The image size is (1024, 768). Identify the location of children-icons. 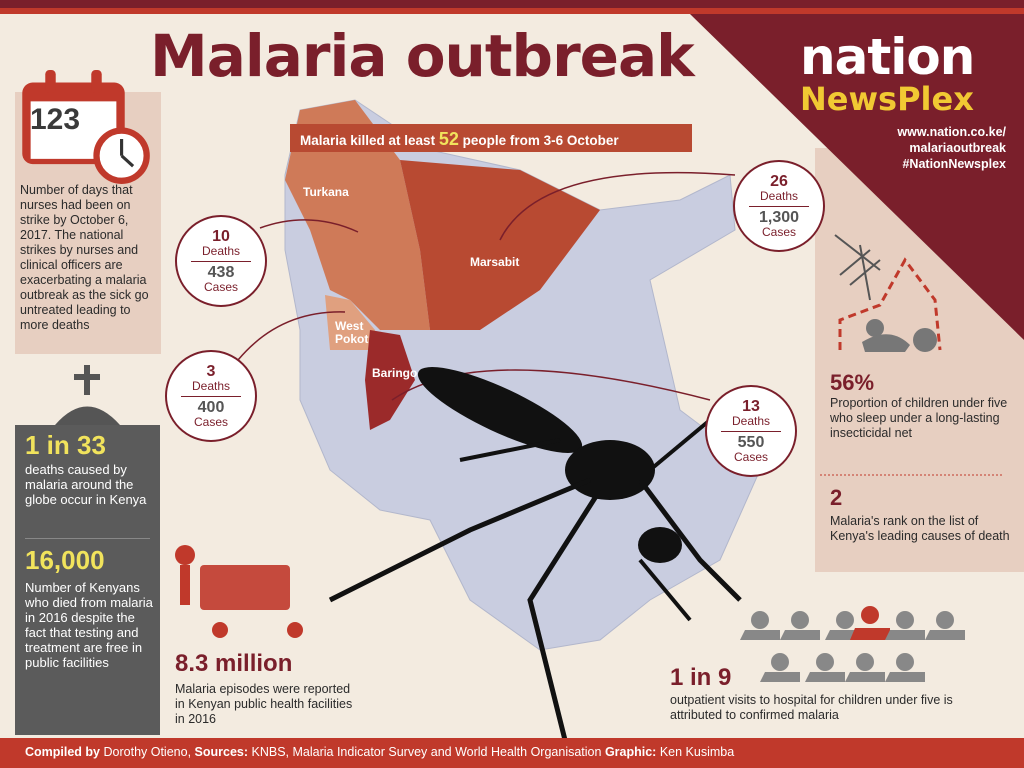
(852, 644).